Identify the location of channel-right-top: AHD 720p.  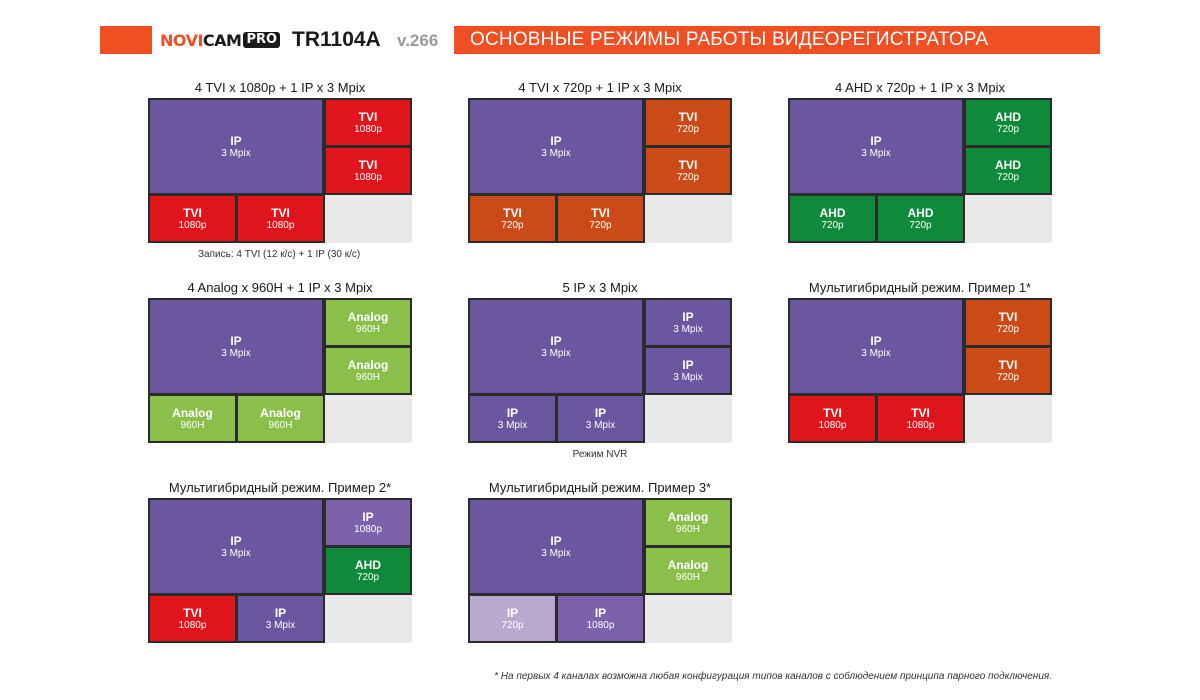
(1008, 122).